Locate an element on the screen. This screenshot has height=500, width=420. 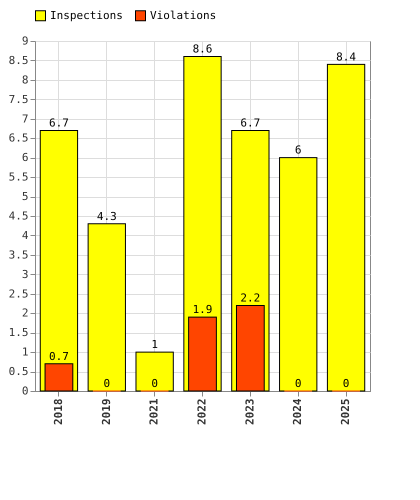
y-tick-label: 0 is located at coordinates (25, 391).